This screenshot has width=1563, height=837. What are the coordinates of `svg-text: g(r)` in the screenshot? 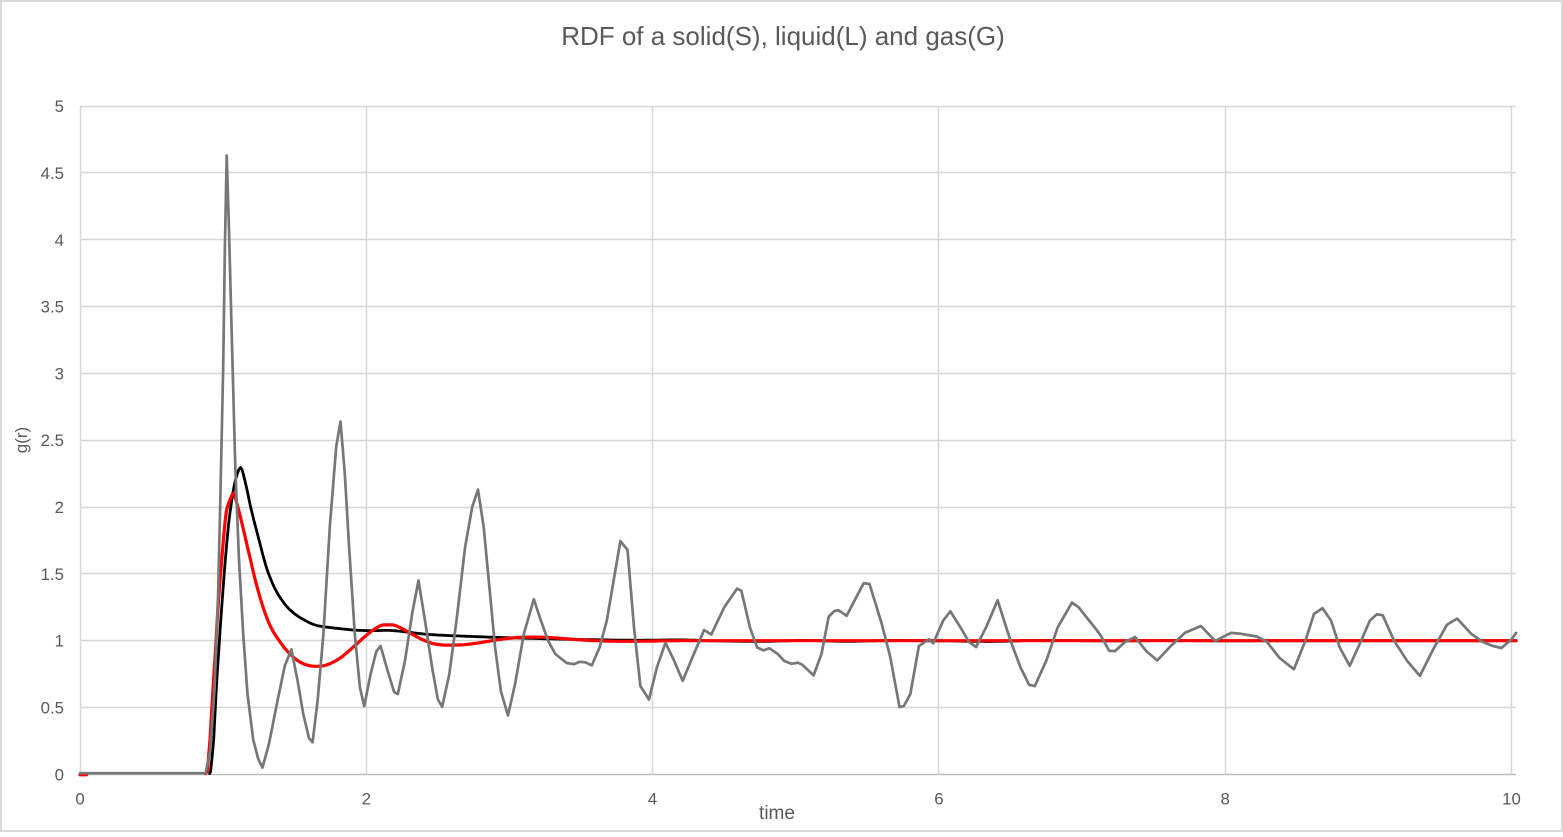 It's located at (21, 440).